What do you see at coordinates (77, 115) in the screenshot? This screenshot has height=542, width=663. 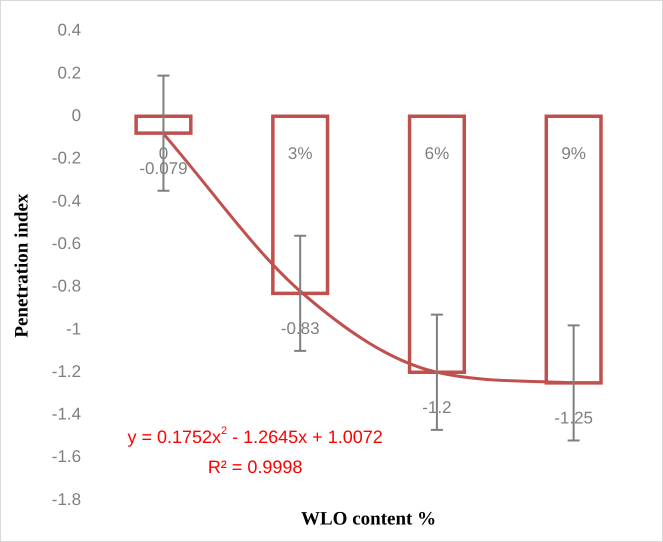 I see `y-tick-label: 0` at bounding box center [77, 115].